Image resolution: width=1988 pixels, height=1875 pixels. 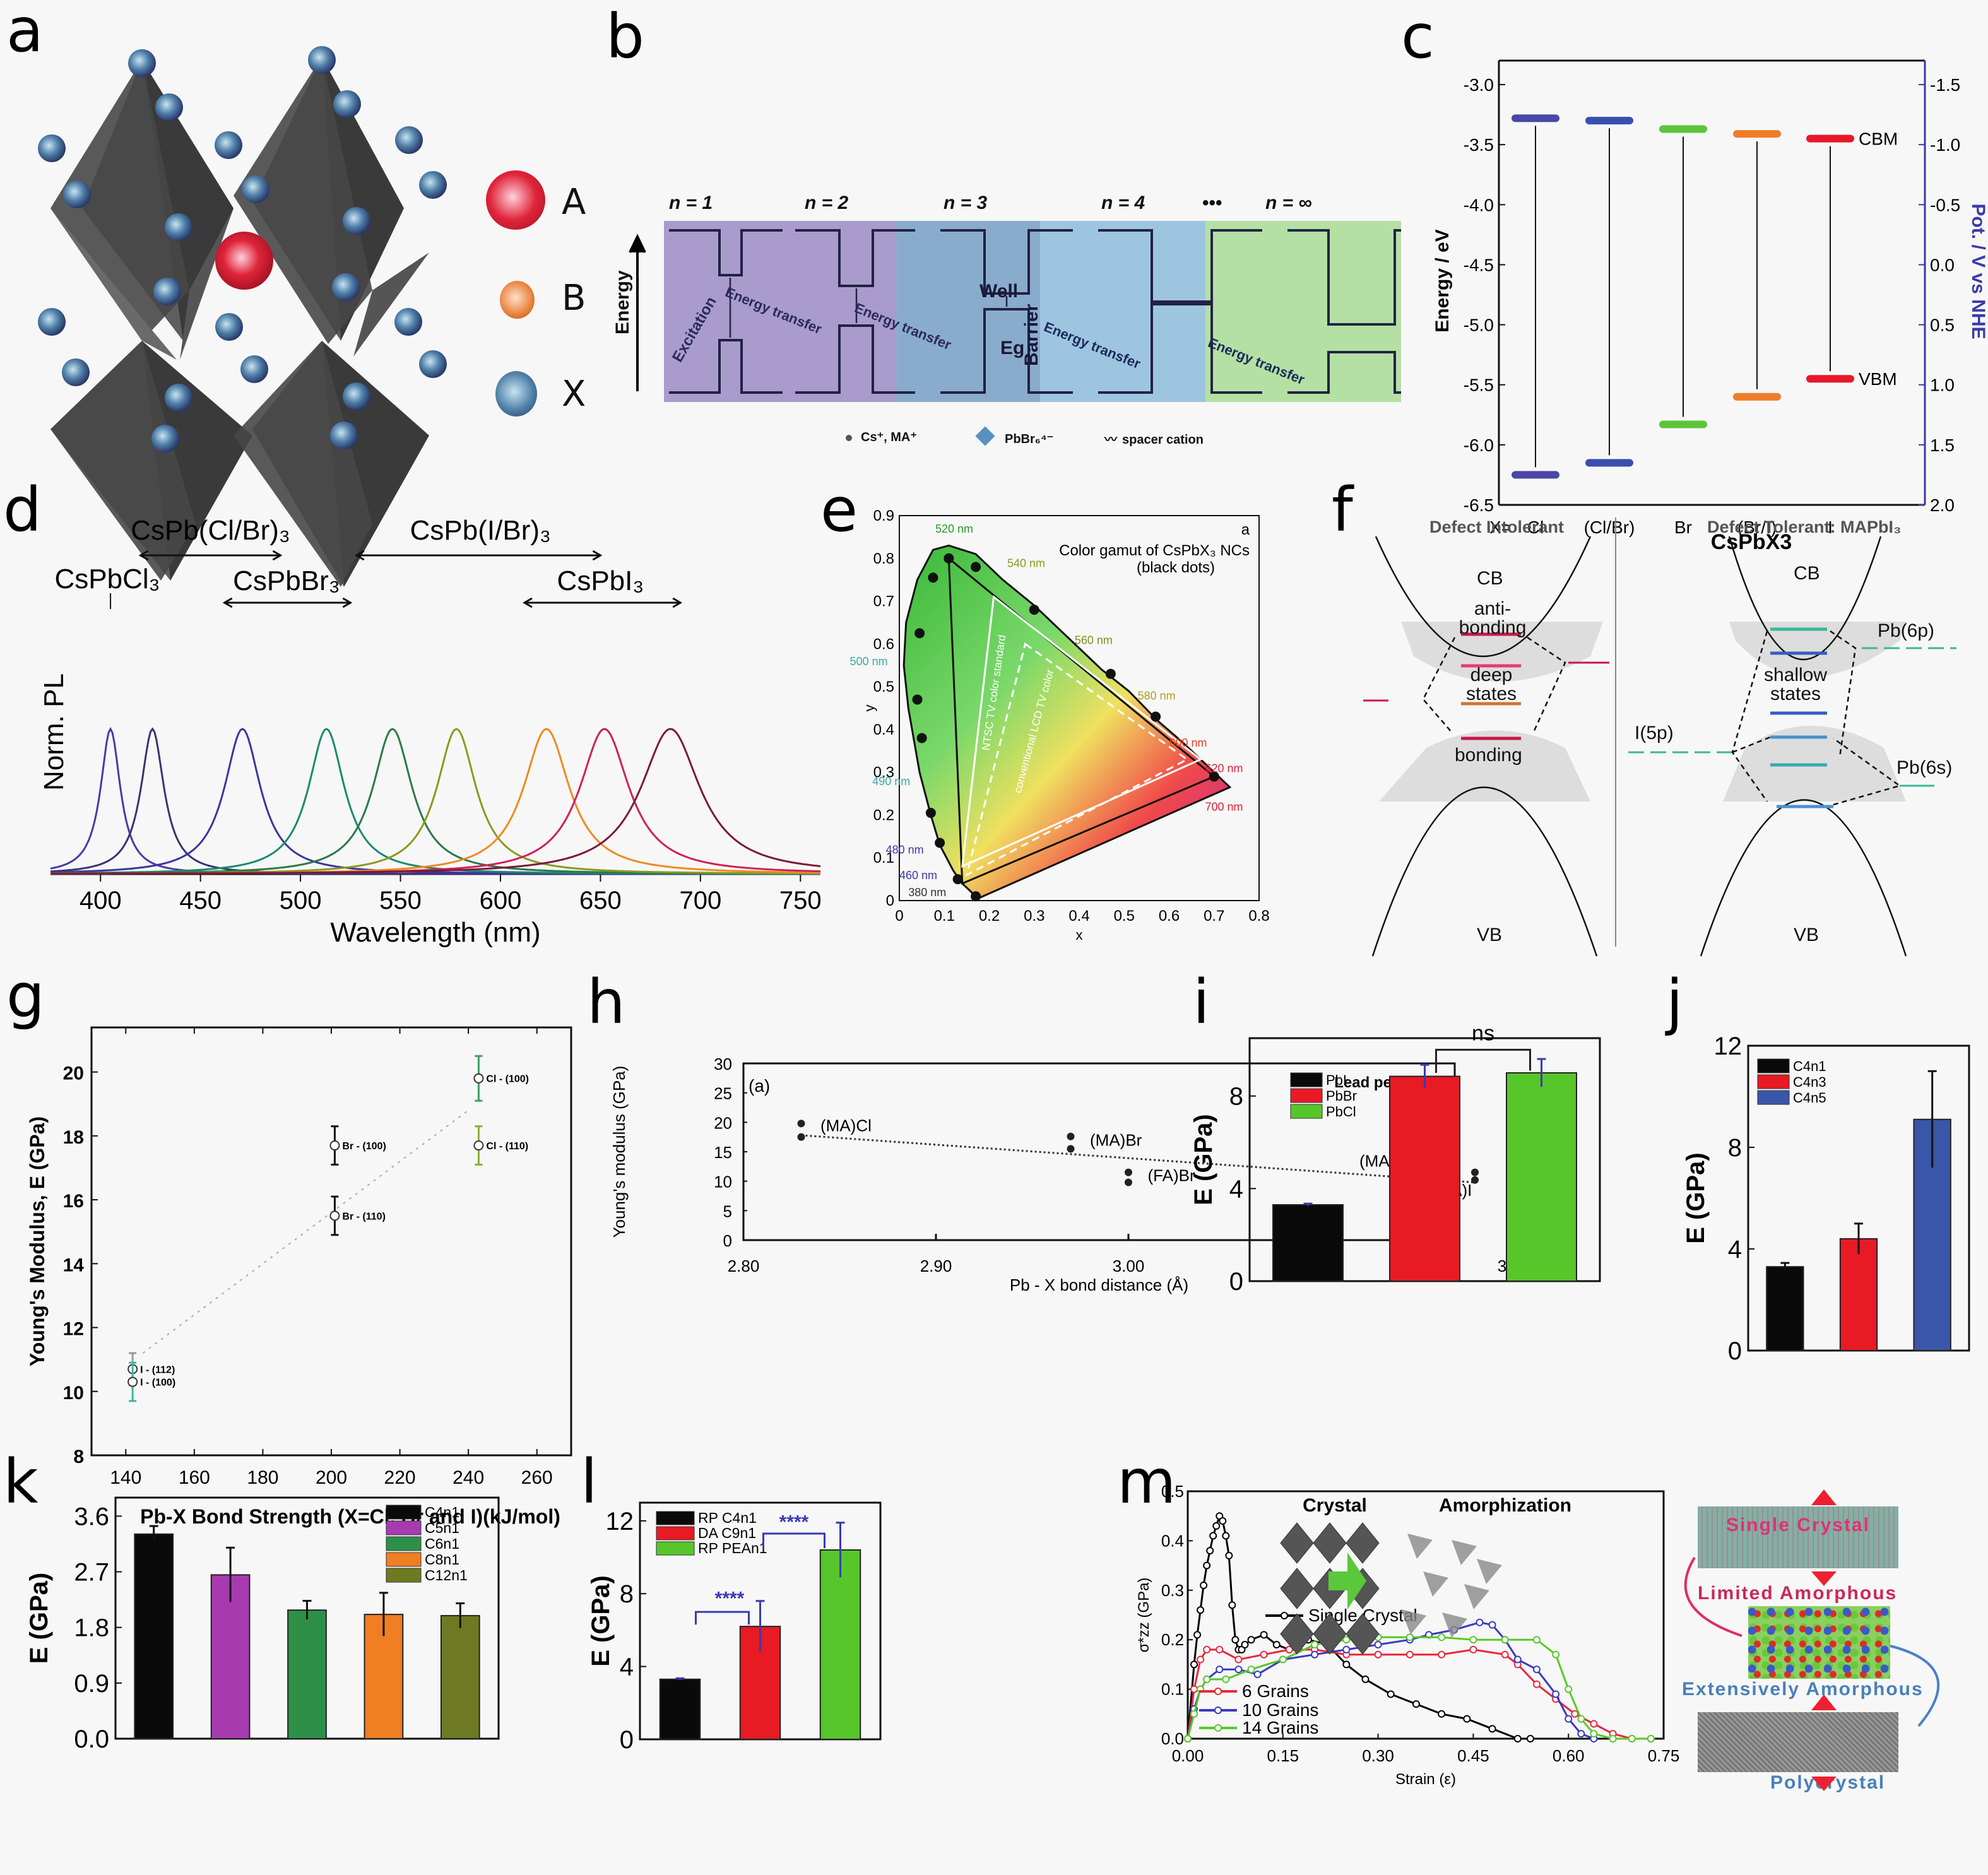 I want to click on point-label: Cl - (100), so click(x=507, y=1079).